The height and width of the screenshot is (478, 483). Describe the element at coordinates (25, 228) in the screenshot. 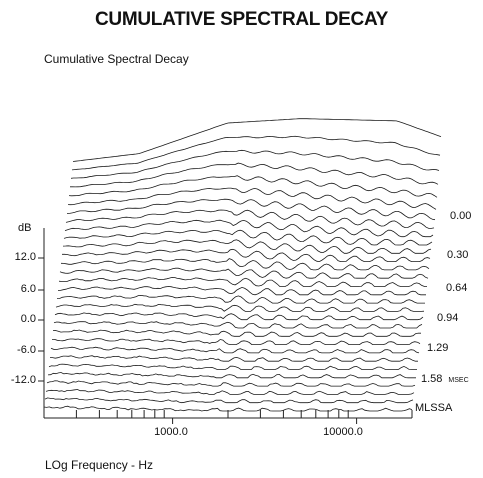

I see `y-axis-unit: dB` at that location.